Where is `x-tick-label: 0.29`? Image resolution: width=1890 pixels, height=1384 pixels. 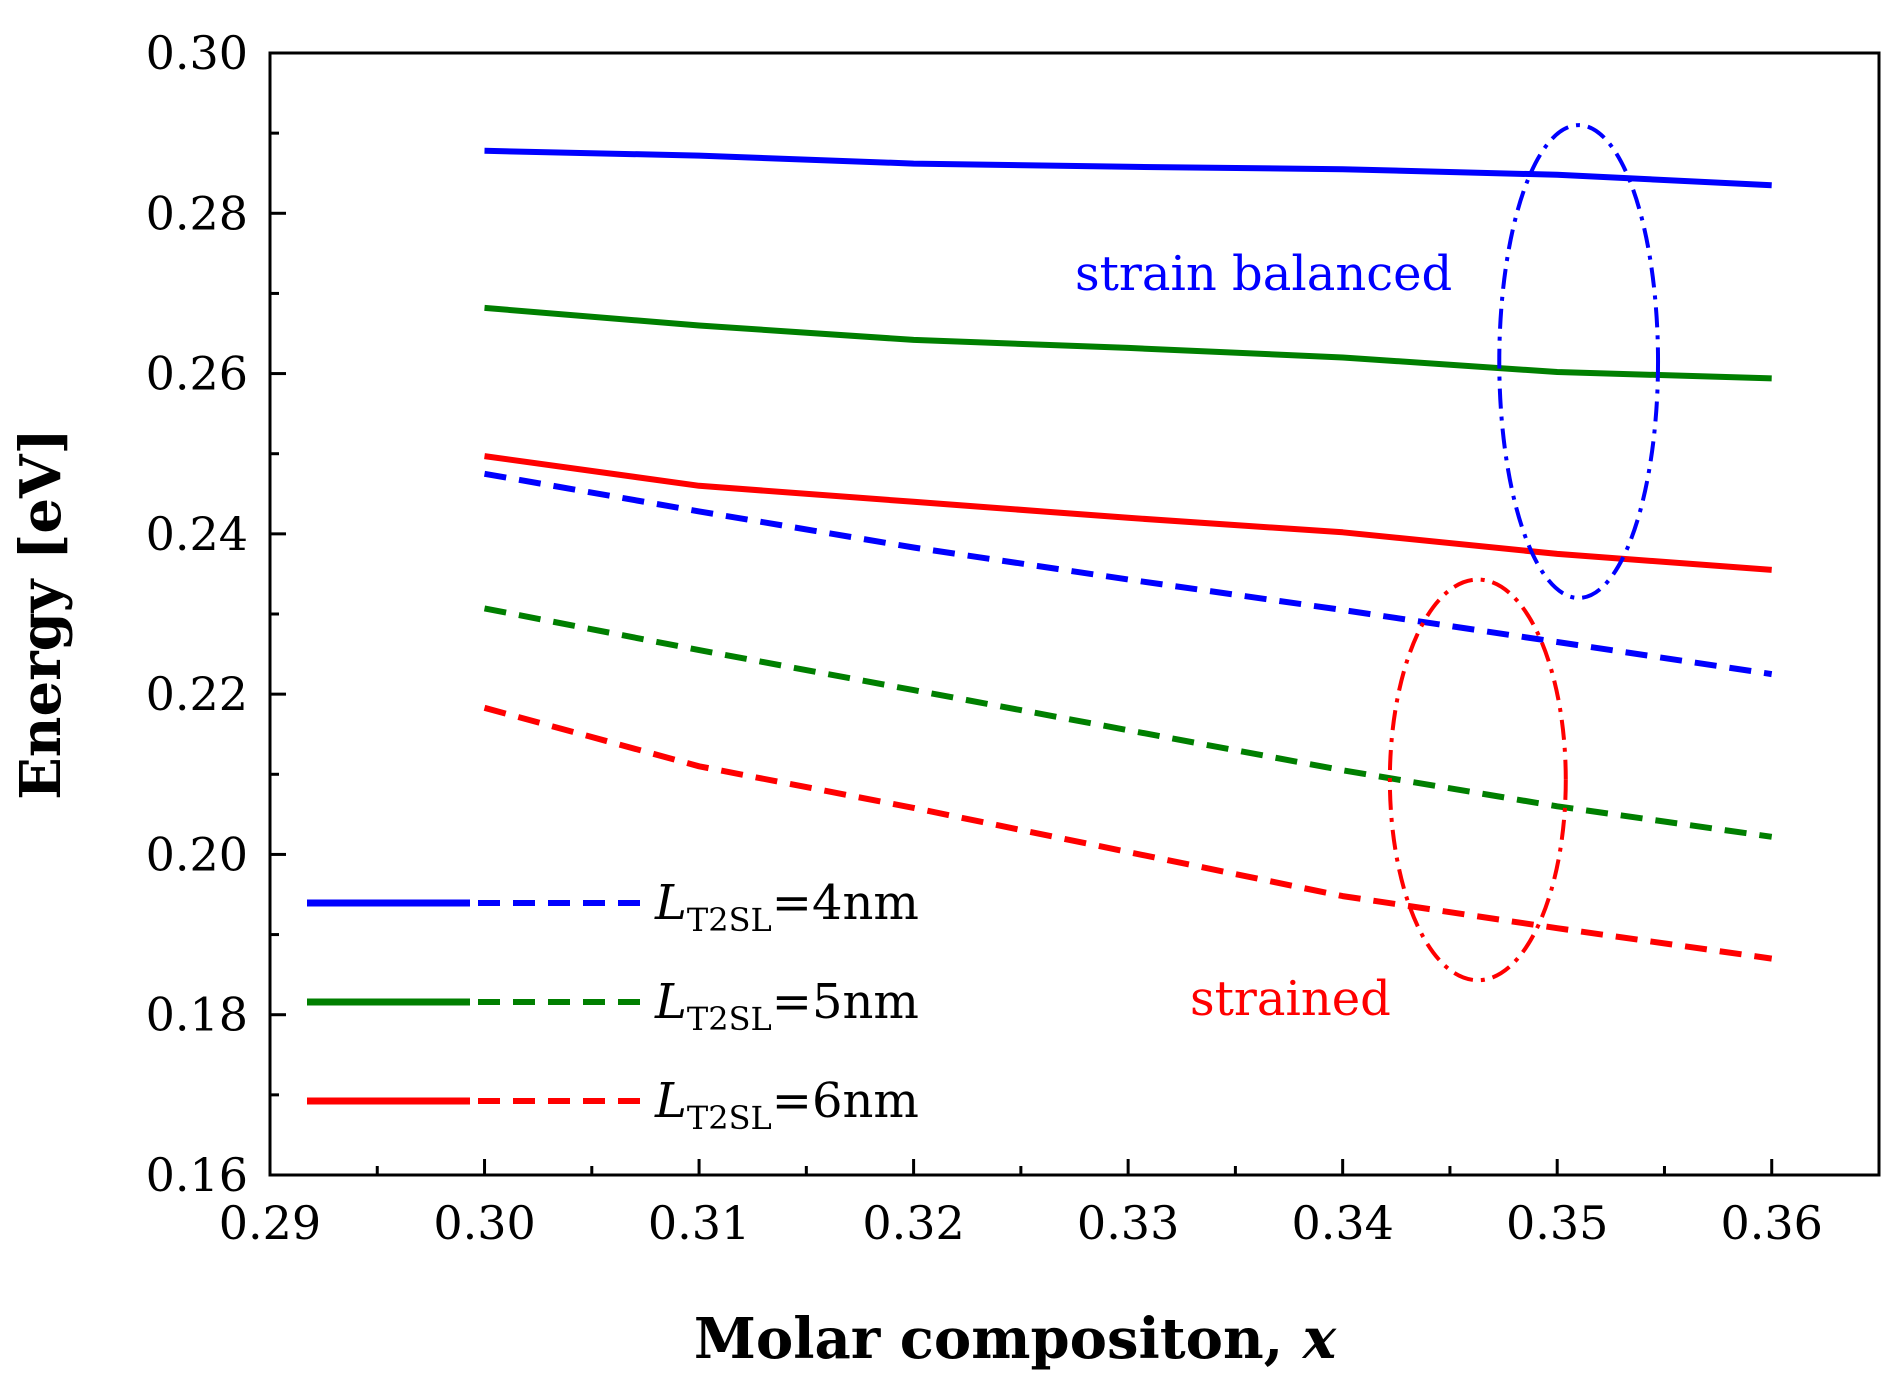
x-tick-label: 0.29 is located at coordinates (270, 1223).